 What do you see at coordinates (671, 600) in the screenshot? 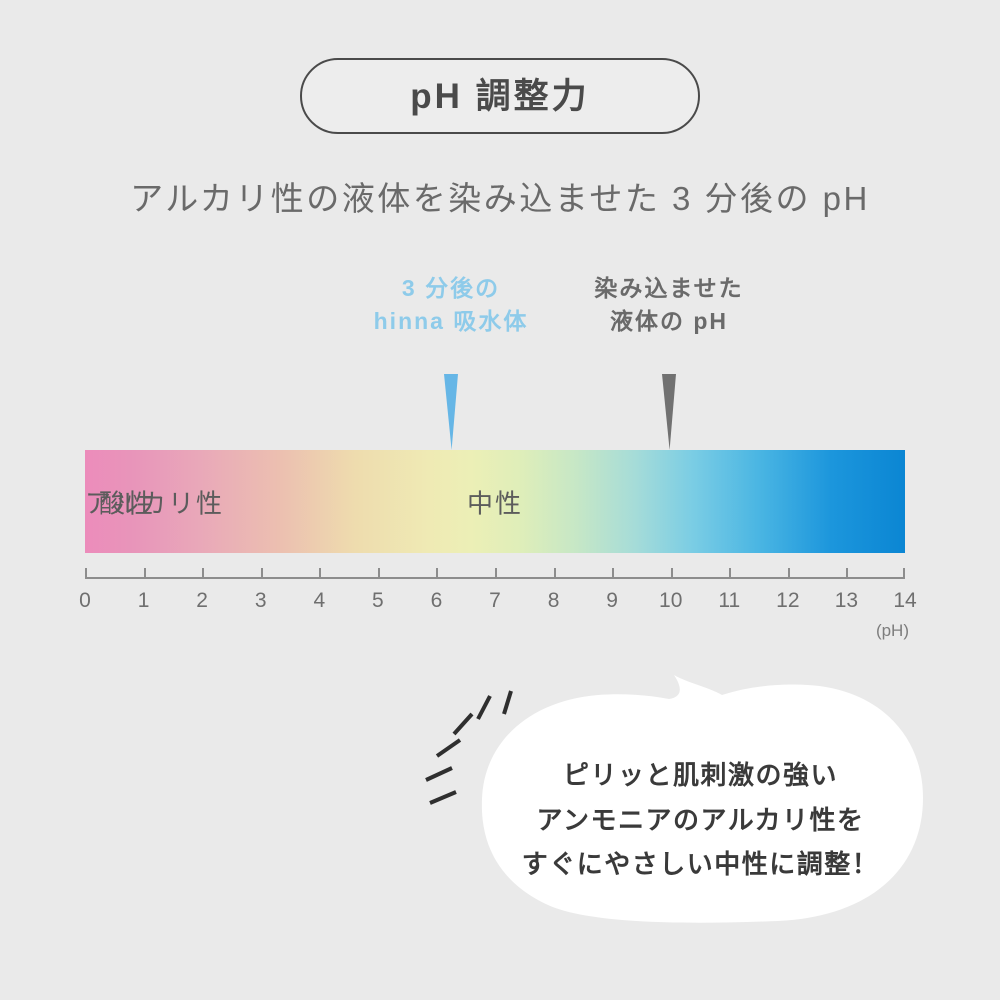
I see `axis-tick-label-10: 10` at bounding box center [671, 600].